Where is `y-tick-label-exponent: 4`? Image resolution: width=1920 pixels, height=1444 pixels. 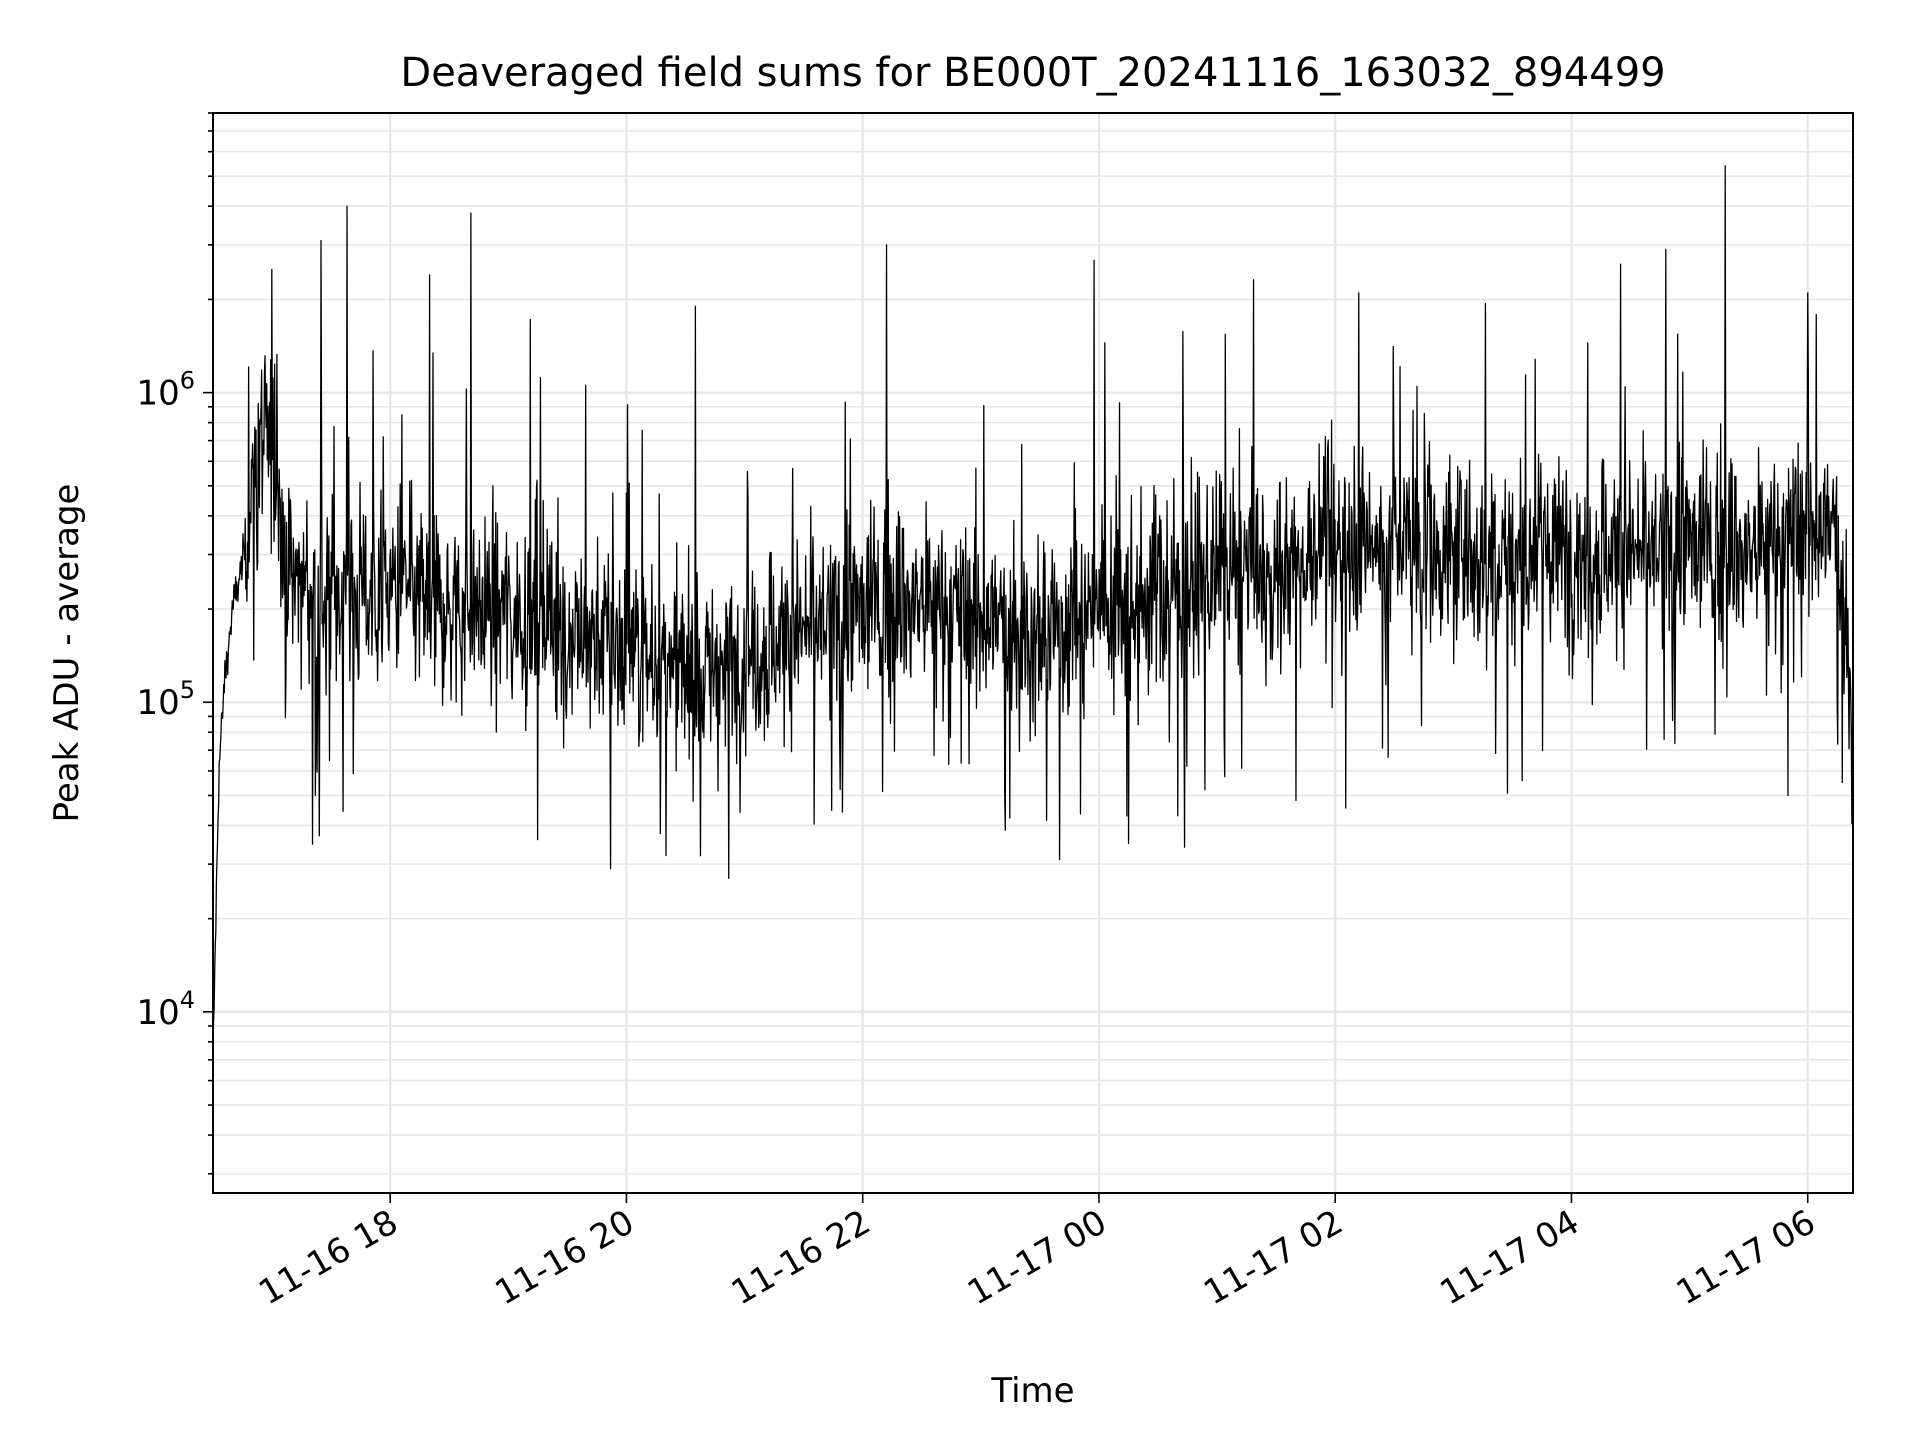
y-tick-label-exponent: 4 is located at coordinates (187, 1000).